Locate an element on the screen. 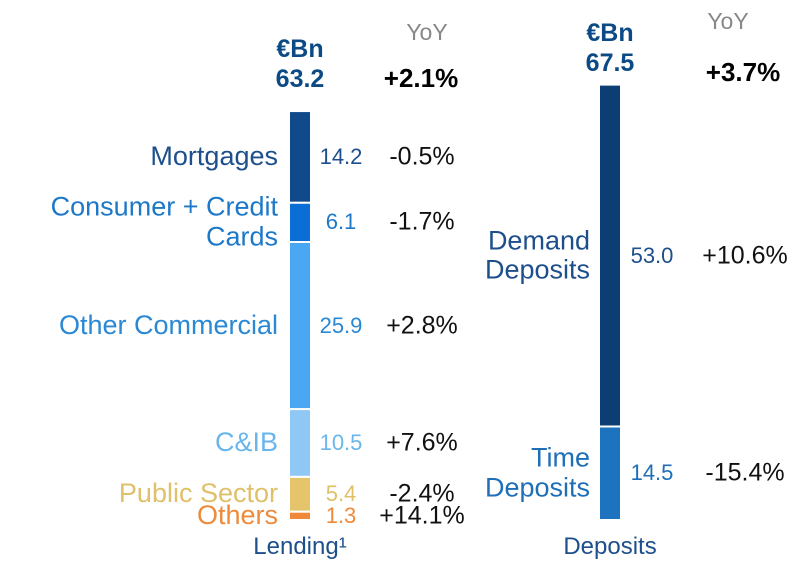 Image resolution: width=797 pixels, height=561 pixels. category-label: Others is located at coordinates (237, 514).